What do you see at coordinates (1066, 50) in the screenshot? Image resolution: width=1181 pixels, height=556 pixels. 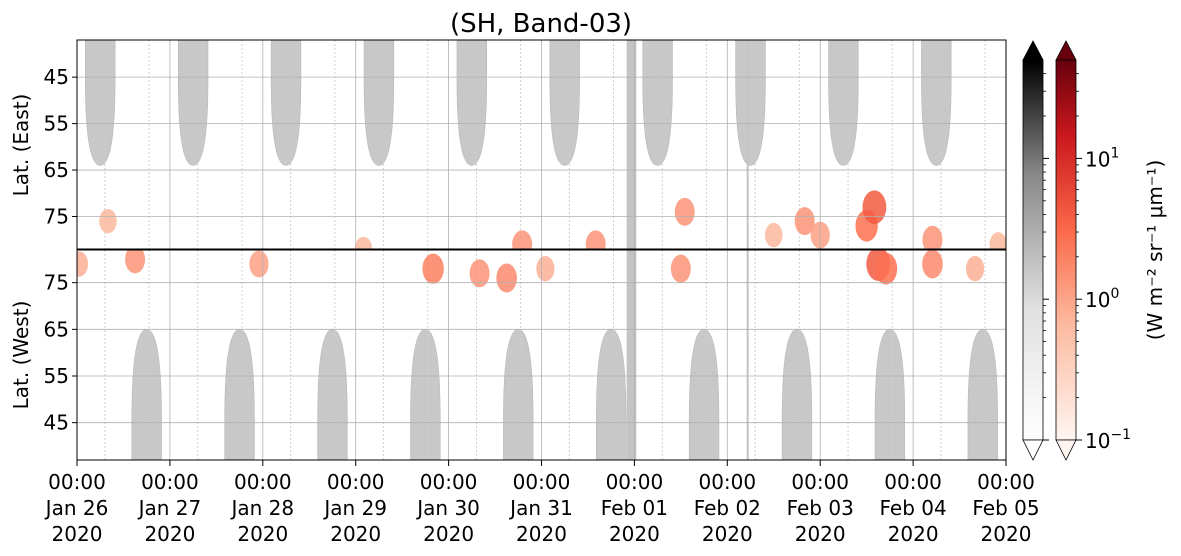 I see `colorbar-red-extend-max` at bounding box center [1066, 50].